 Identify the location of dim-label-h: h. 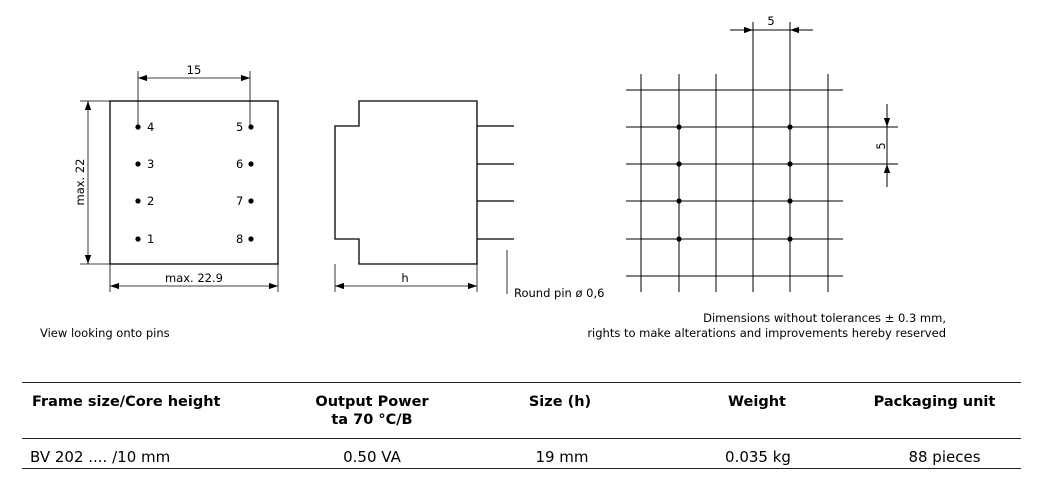
(404, 278).